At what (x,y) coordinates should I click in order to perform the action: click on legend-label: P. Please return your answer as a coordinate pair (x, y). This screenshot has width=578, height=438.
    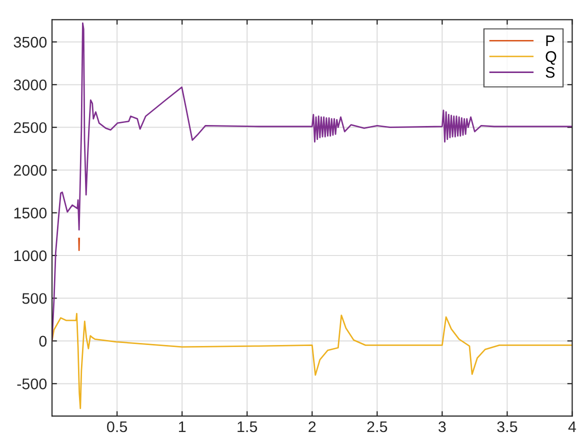
    Looking at the image, I should click on (550, 41).